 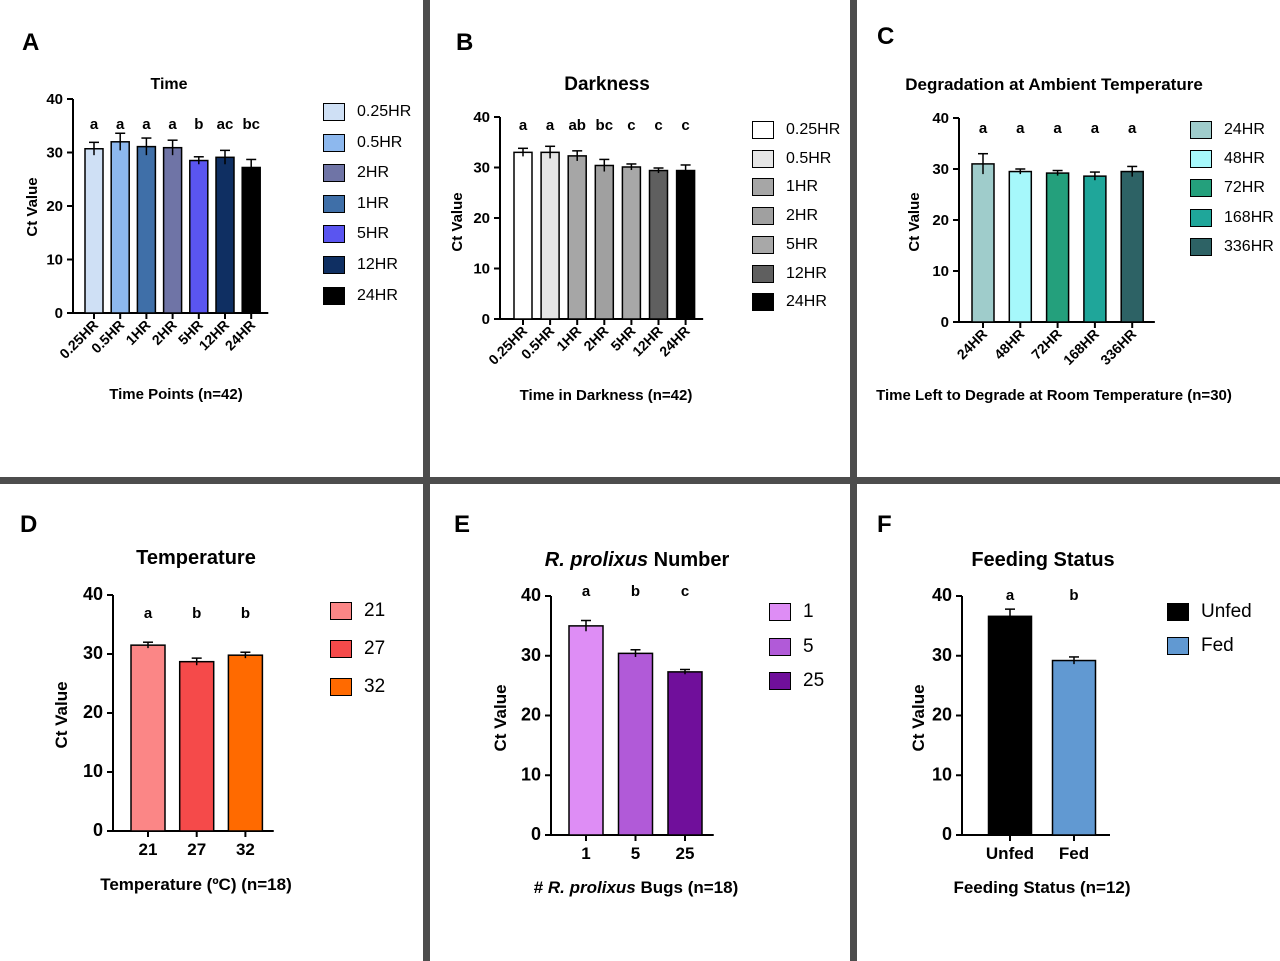 What do you see at coordinates (1118, 347) in the screenshot?
I see `x-tick-label: 336HR` at bounding box center [1118, 347].